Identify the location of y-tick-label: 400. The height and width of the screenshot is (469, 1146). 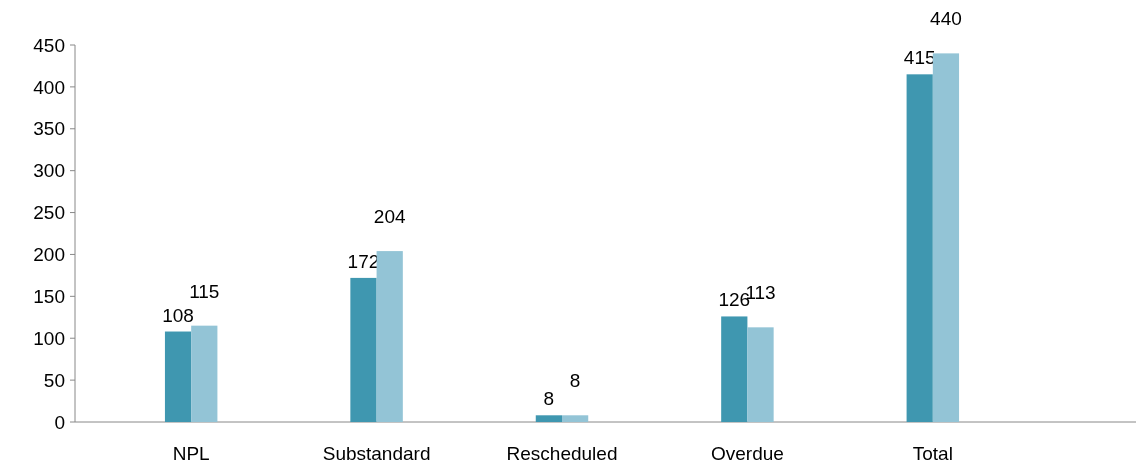
(49, 87).